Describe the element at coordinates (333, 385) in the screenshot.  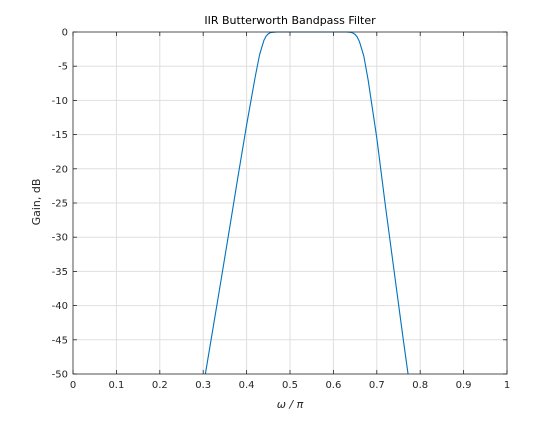
I see `x-tick-label: 0.6` at that location.